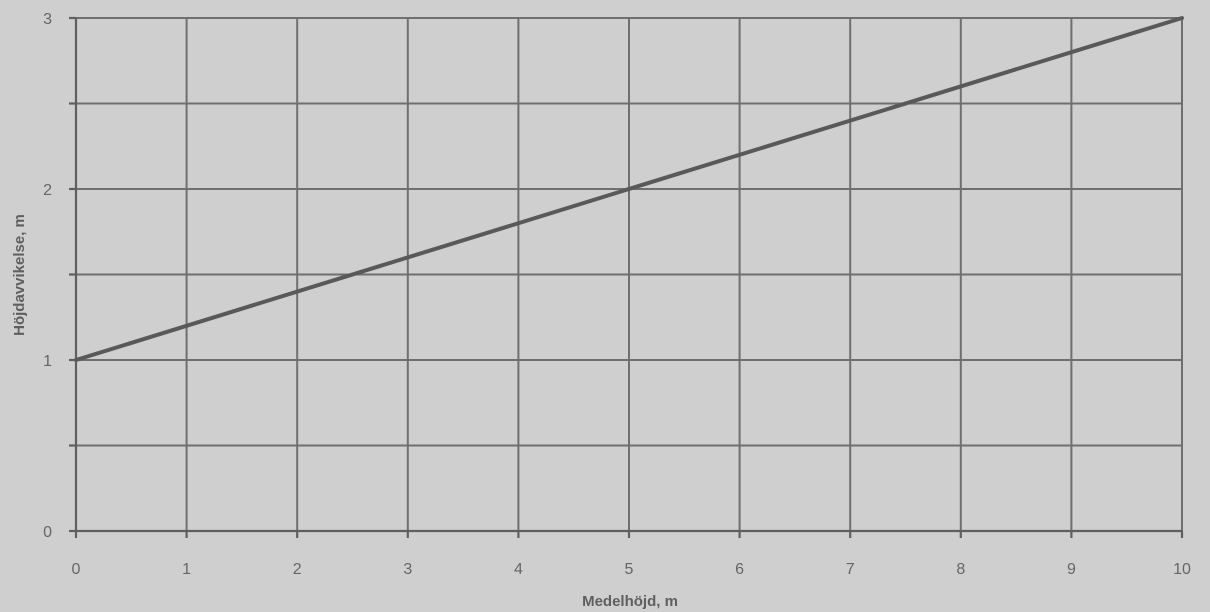 The width and height of the screenshot is (1210, 612). What do you see at coordinates (19, 275) in the screenshot?
I see `y-axis-title: Höjdavvikelse, m` at bounding box center [19, 275].